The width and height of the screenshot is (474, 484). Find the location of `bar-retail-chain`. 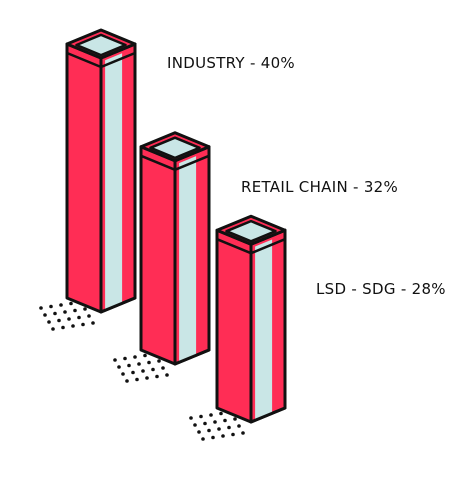

bar-retail-chain is located at coordinates (175, 248).